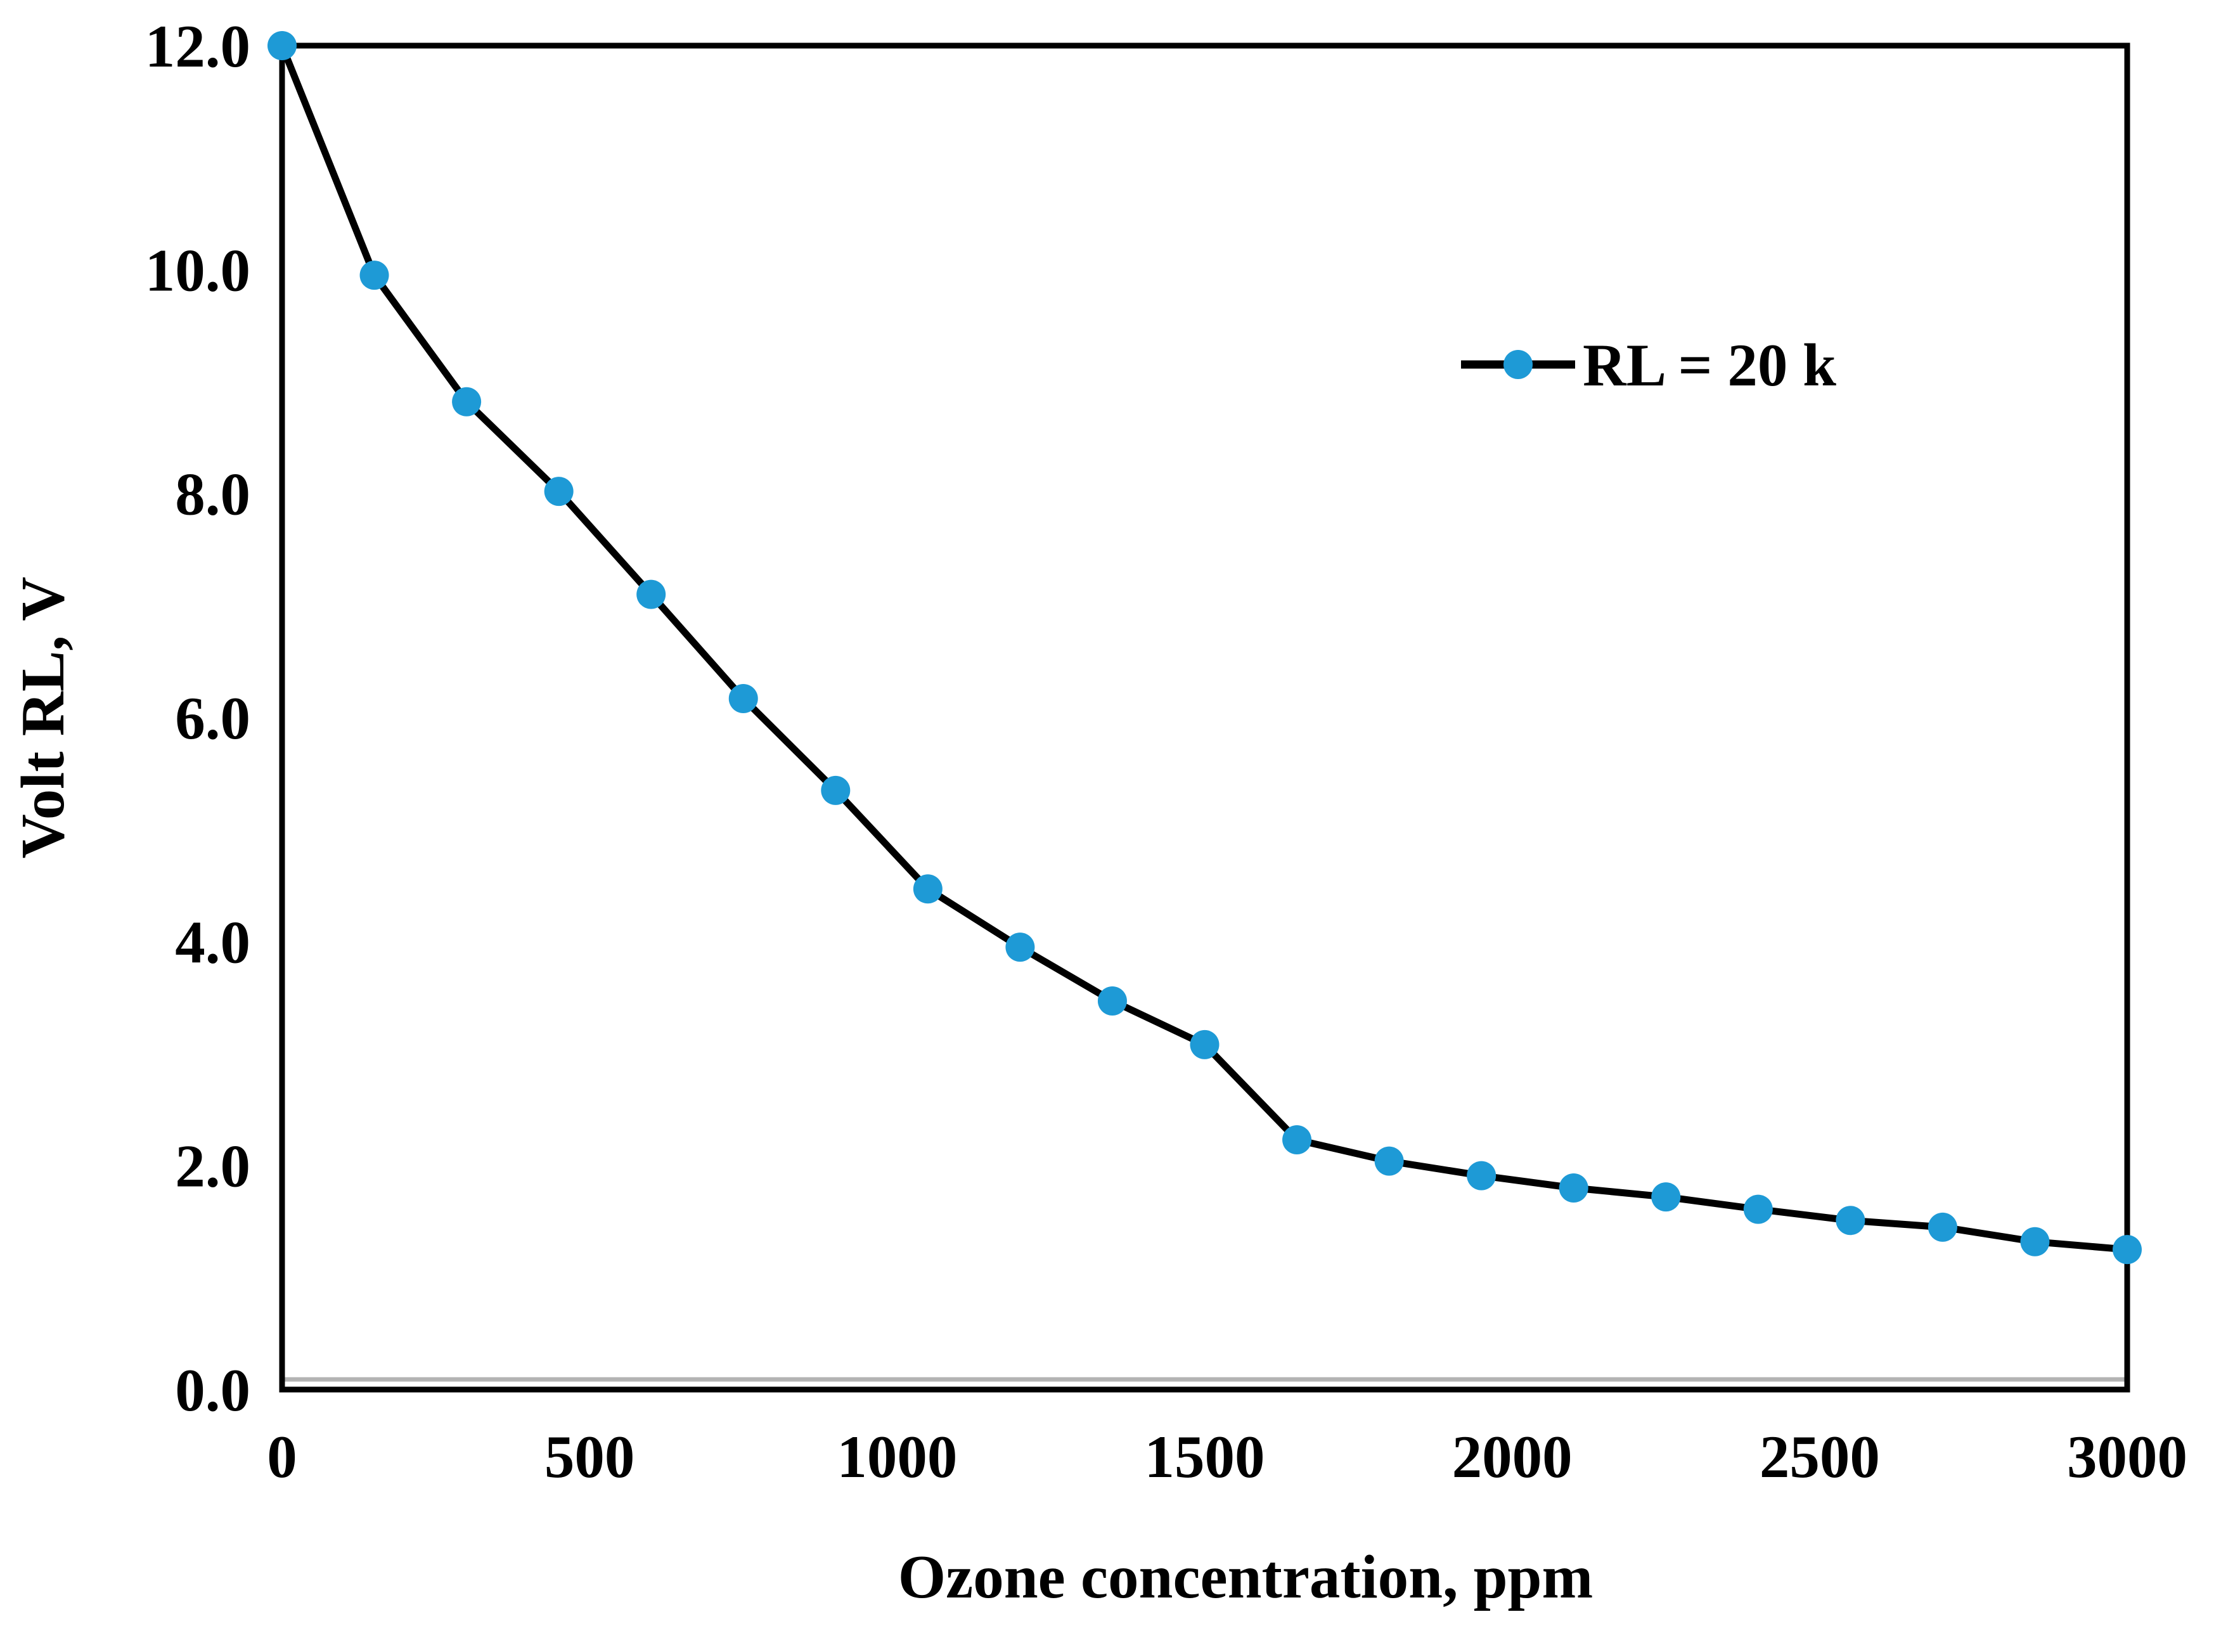  Describe the element at coordinates (212, 1390) in the screenshot. I see `y-tick-label: 0.0` at that location.